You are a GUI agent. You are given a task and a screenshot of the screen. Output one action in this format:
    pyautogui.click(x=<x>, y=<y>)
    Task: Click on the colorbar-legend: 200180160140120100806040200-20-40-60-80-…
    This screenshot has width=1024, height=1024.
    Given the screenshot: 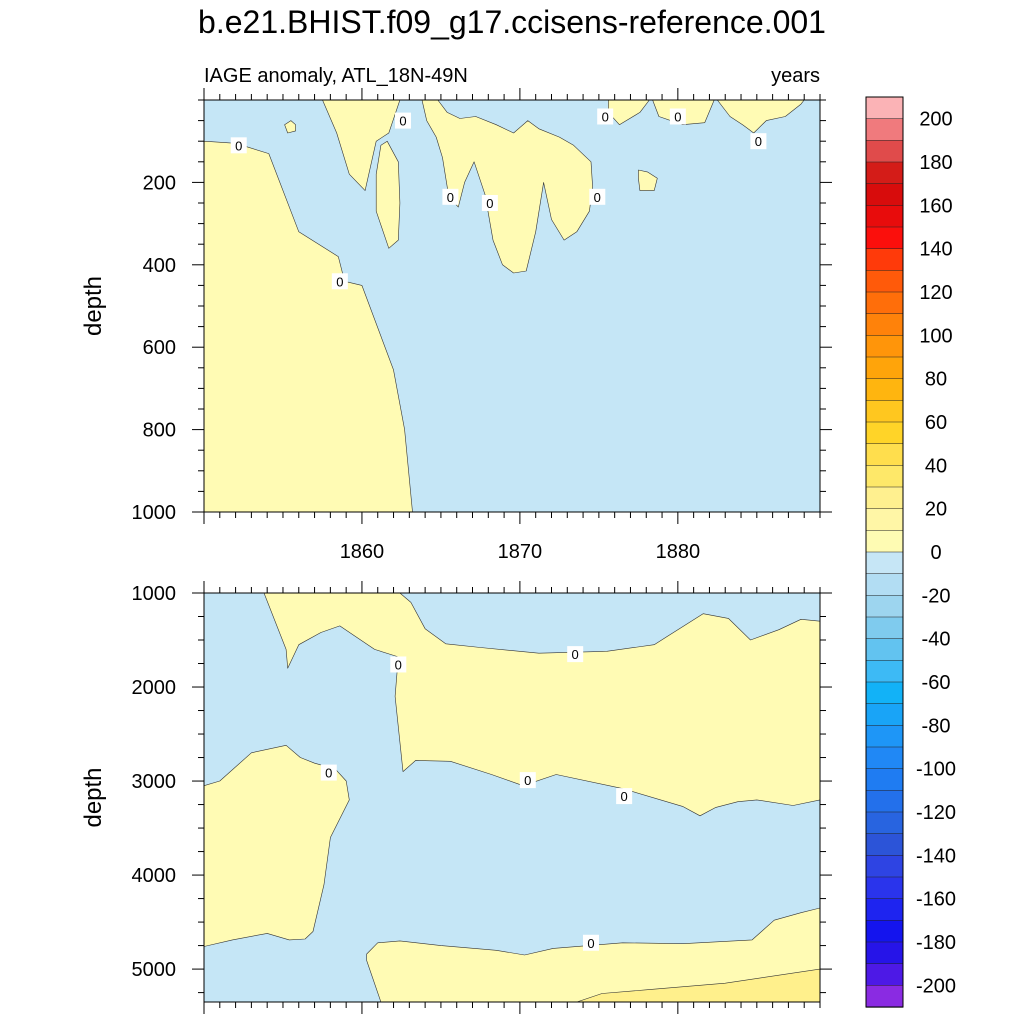 What is the action you would take?
    pyautogui.click(x=910, y=552)
    